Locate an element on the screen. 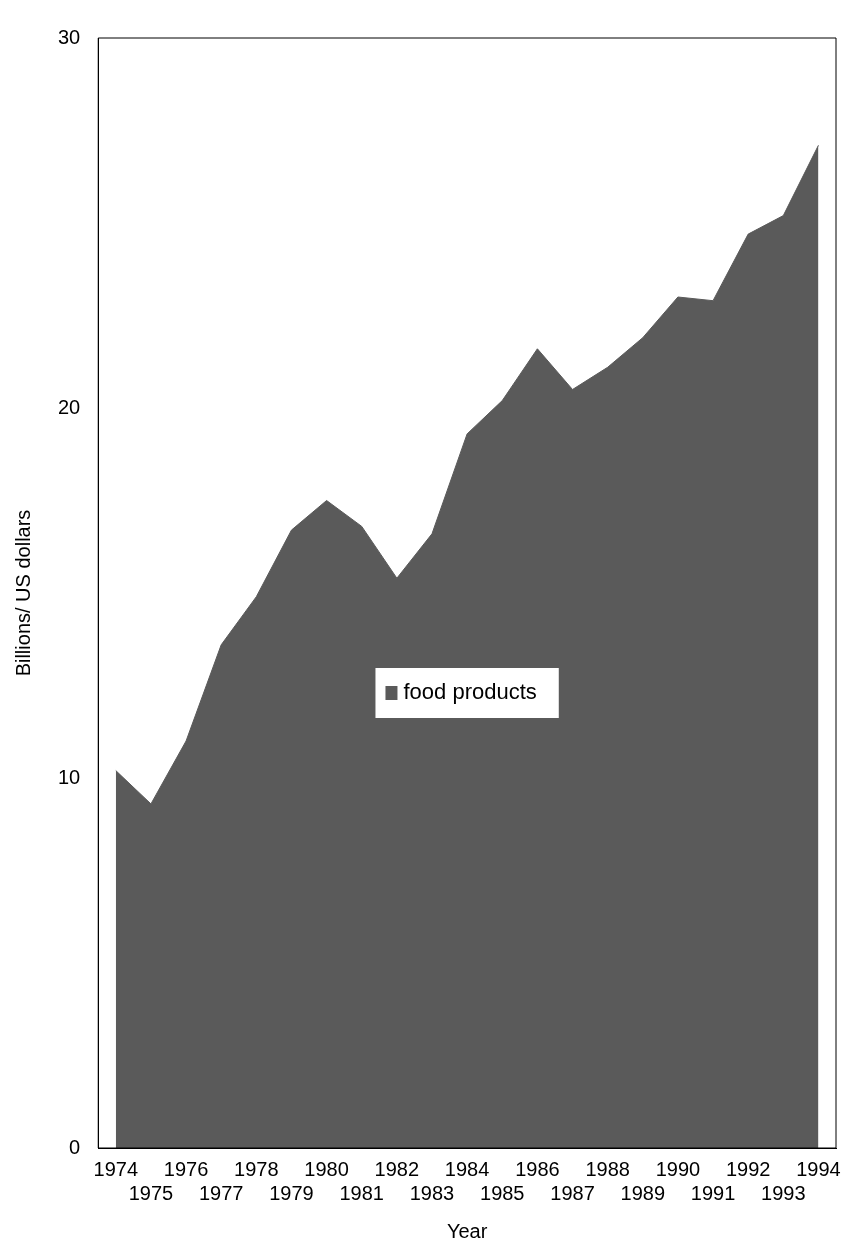 Image resolution: width=864 pixels, height=1259 pixels. x-tick-label: 1978 is located at coordinates (256, 1168).